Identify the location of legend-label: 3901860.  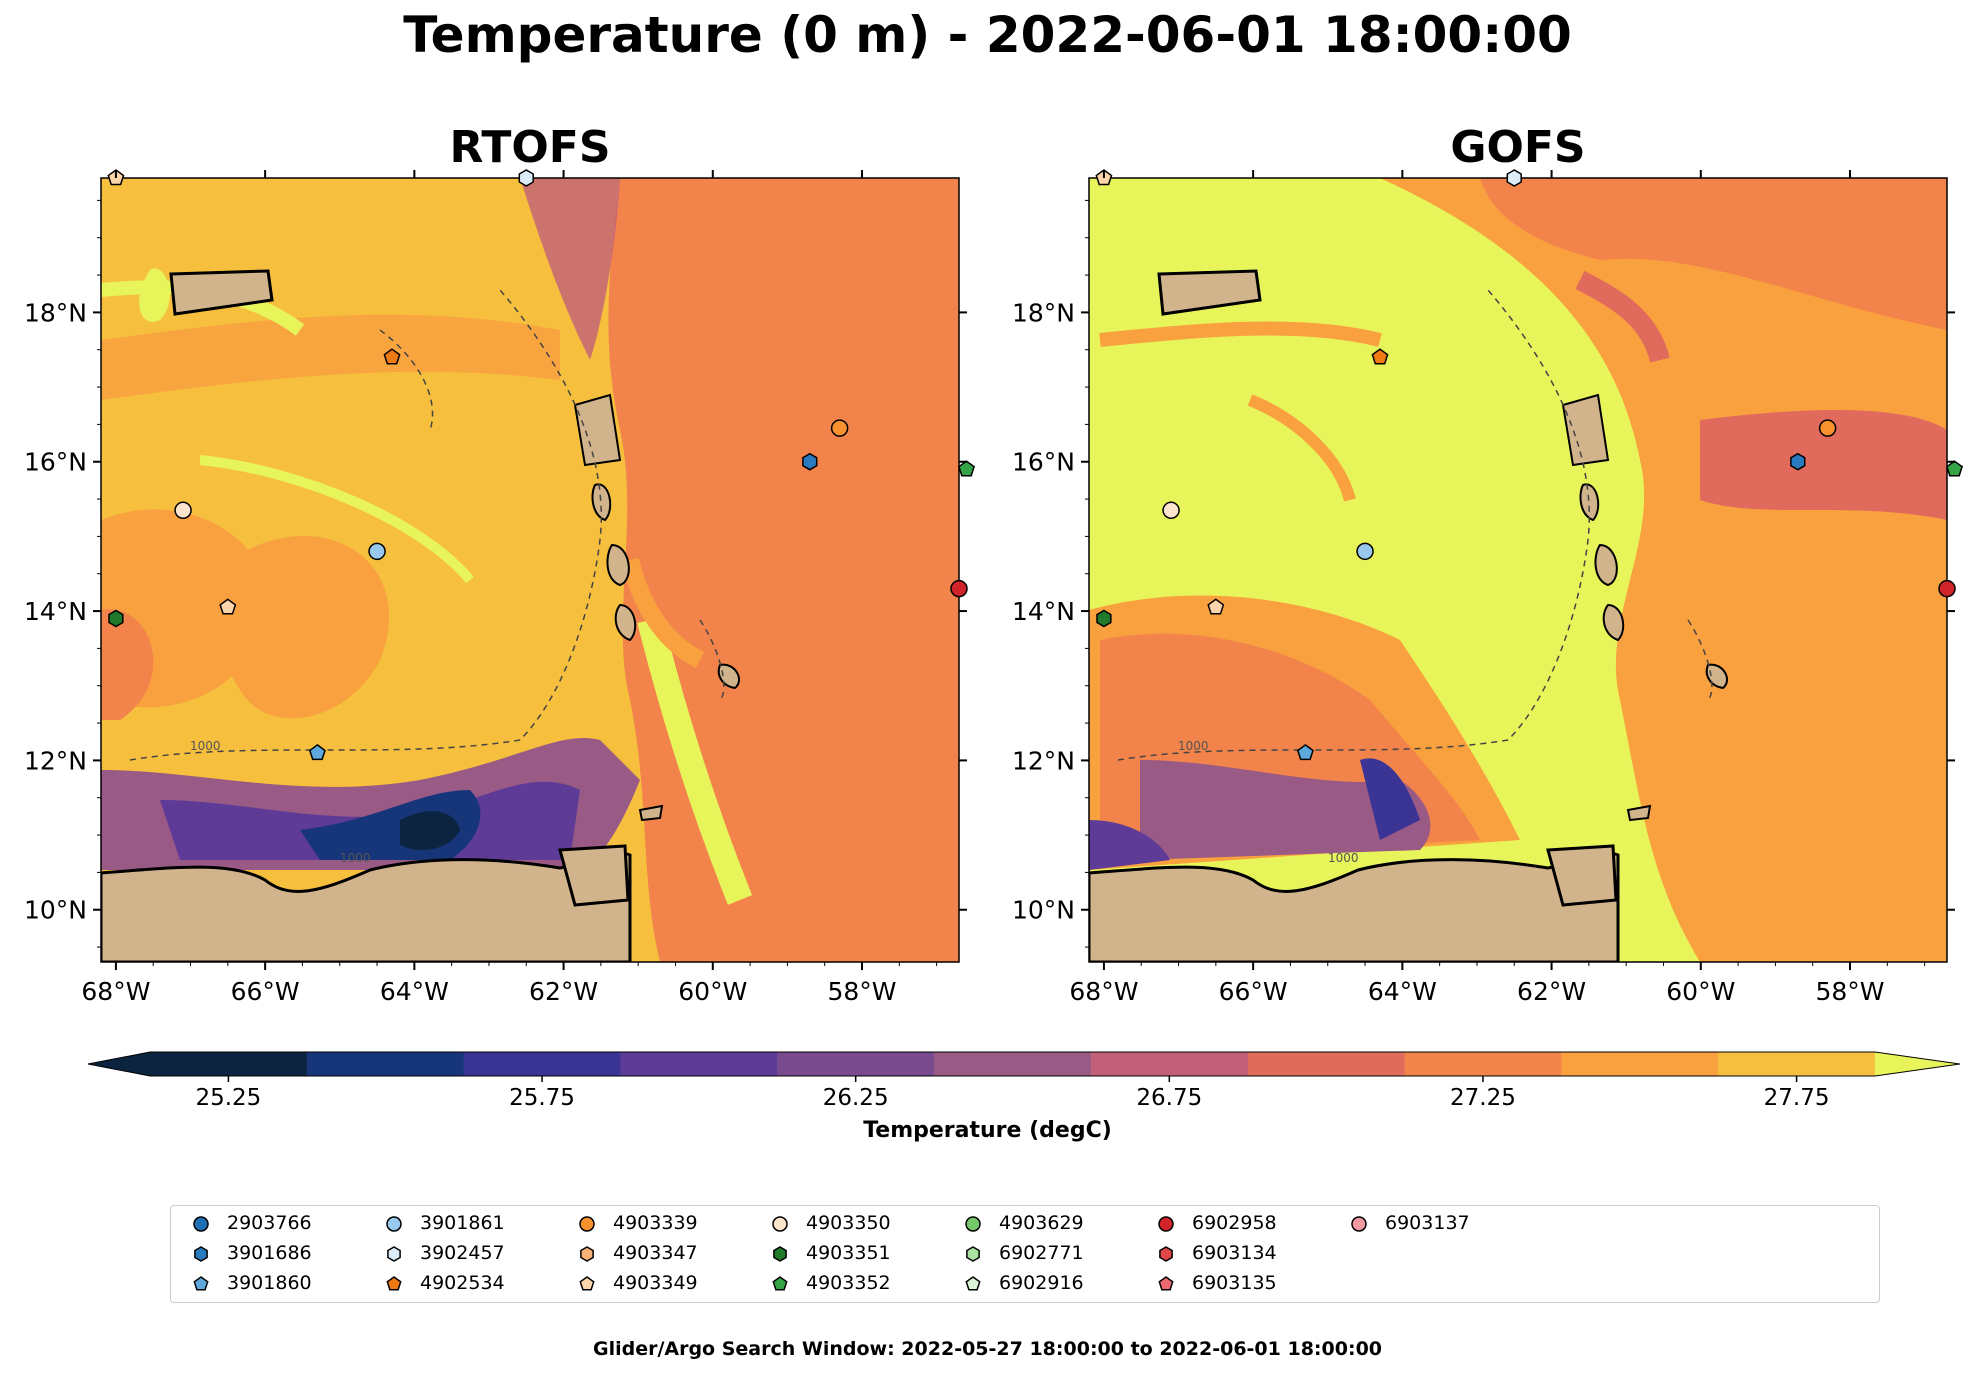
(269, 1283).